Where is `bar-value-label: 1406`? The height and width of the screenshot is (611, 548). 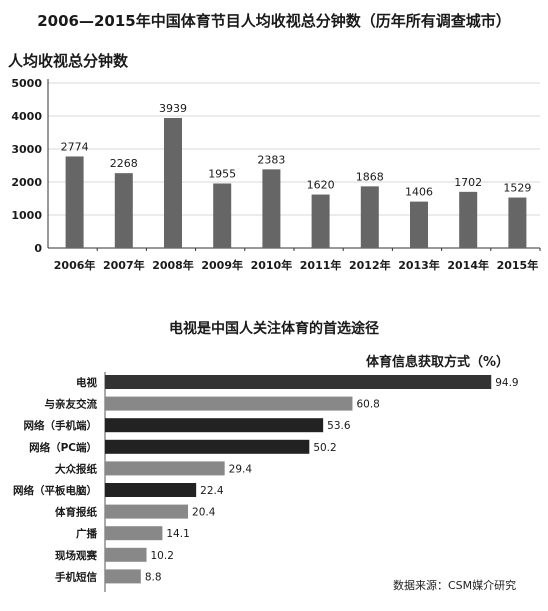 bar-value-label: 1406 is located at coordinates (419, 192).